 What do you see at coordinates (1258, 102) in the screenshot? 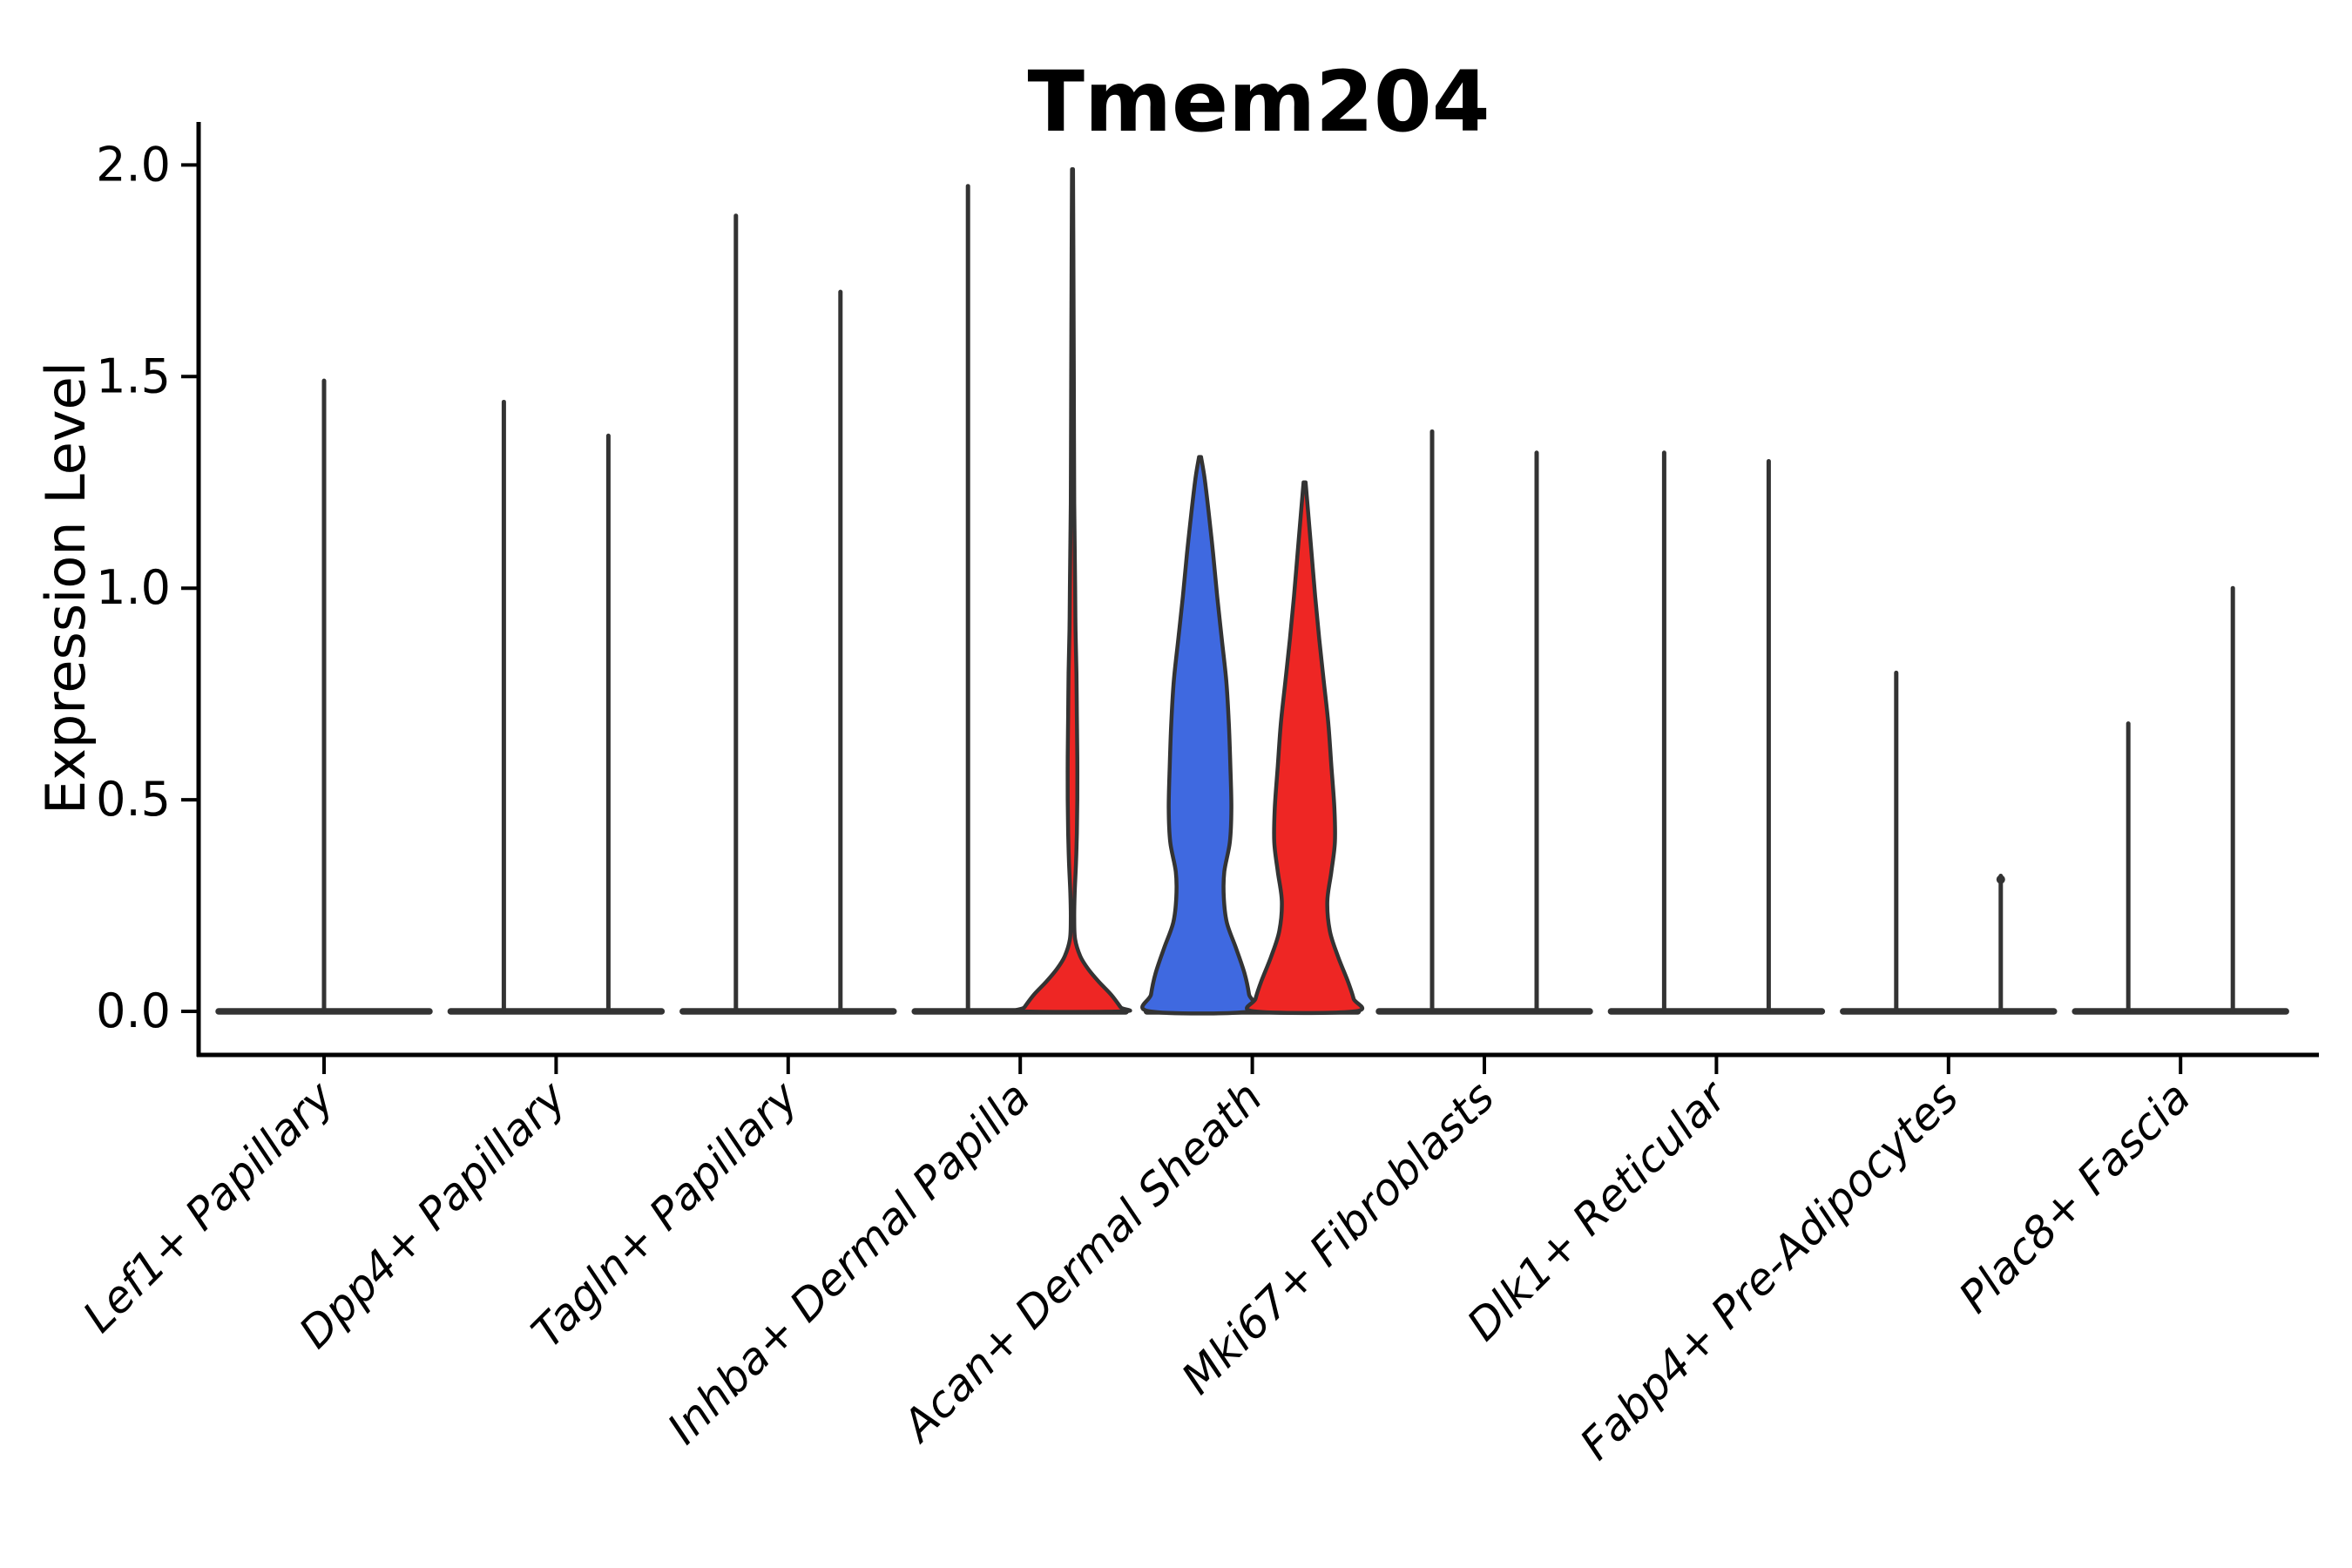
I see `chart-title: Tmem204` at bounding box center [1258, 102].